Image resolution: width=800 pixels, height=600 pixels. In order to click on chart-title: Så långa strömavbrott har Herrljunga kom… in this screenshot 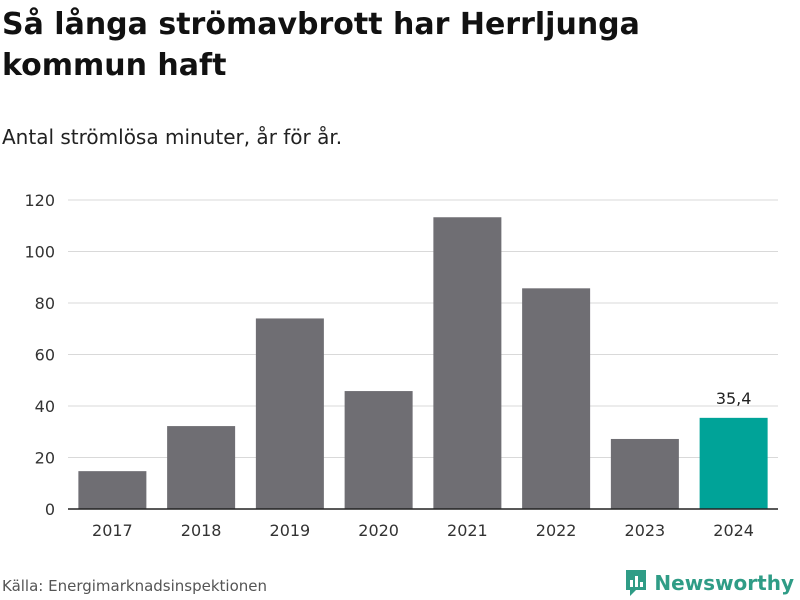, I will do `click(321, 45)`.